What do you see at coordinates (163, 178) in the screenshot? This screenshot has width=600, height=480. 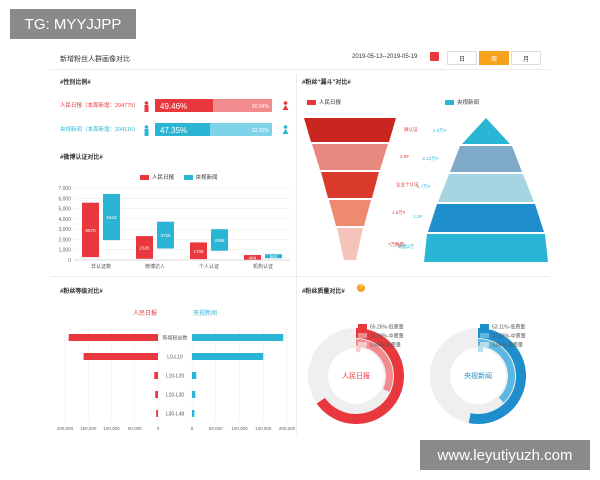 I see `legend-label-renmin: 人民日报` at bounding box center [163, 178].